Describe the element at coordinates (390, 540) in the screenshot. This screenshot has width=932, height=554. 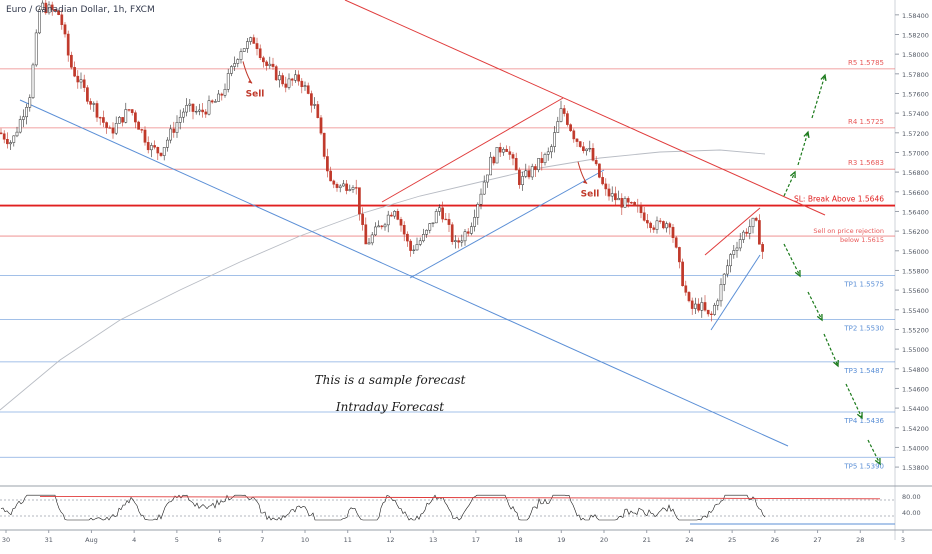
I see `time-tick-label: 12` at that location.